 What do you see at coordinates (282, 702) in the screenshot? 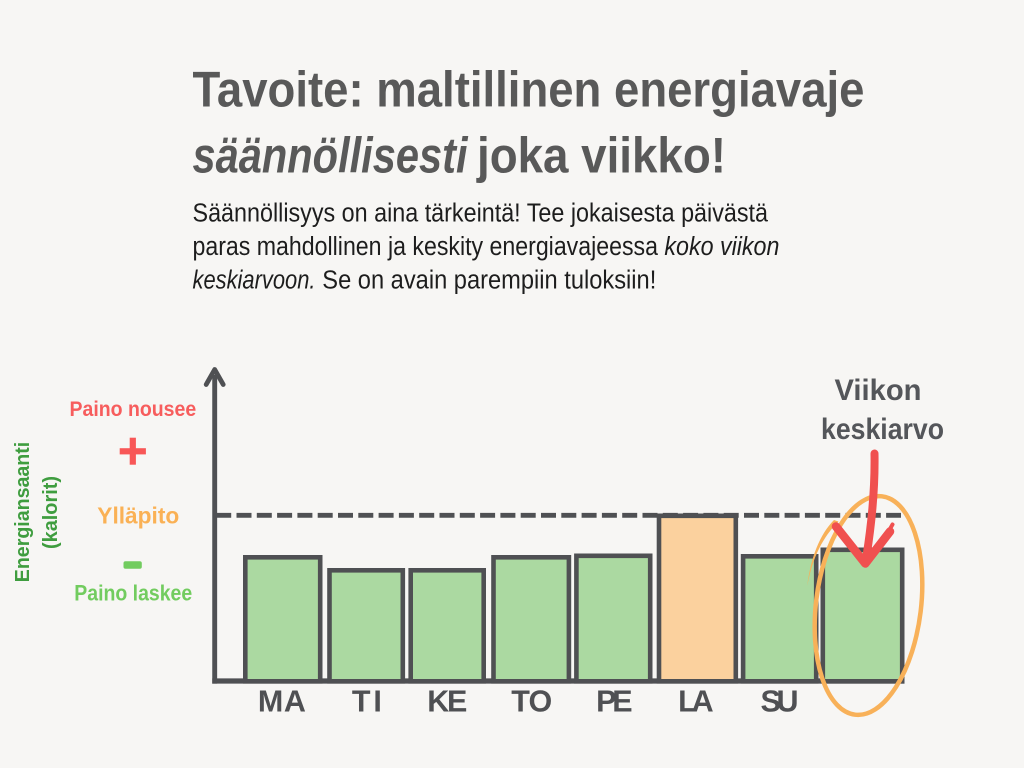
I see `svg-text: MA` at bounding box center [282, 702].